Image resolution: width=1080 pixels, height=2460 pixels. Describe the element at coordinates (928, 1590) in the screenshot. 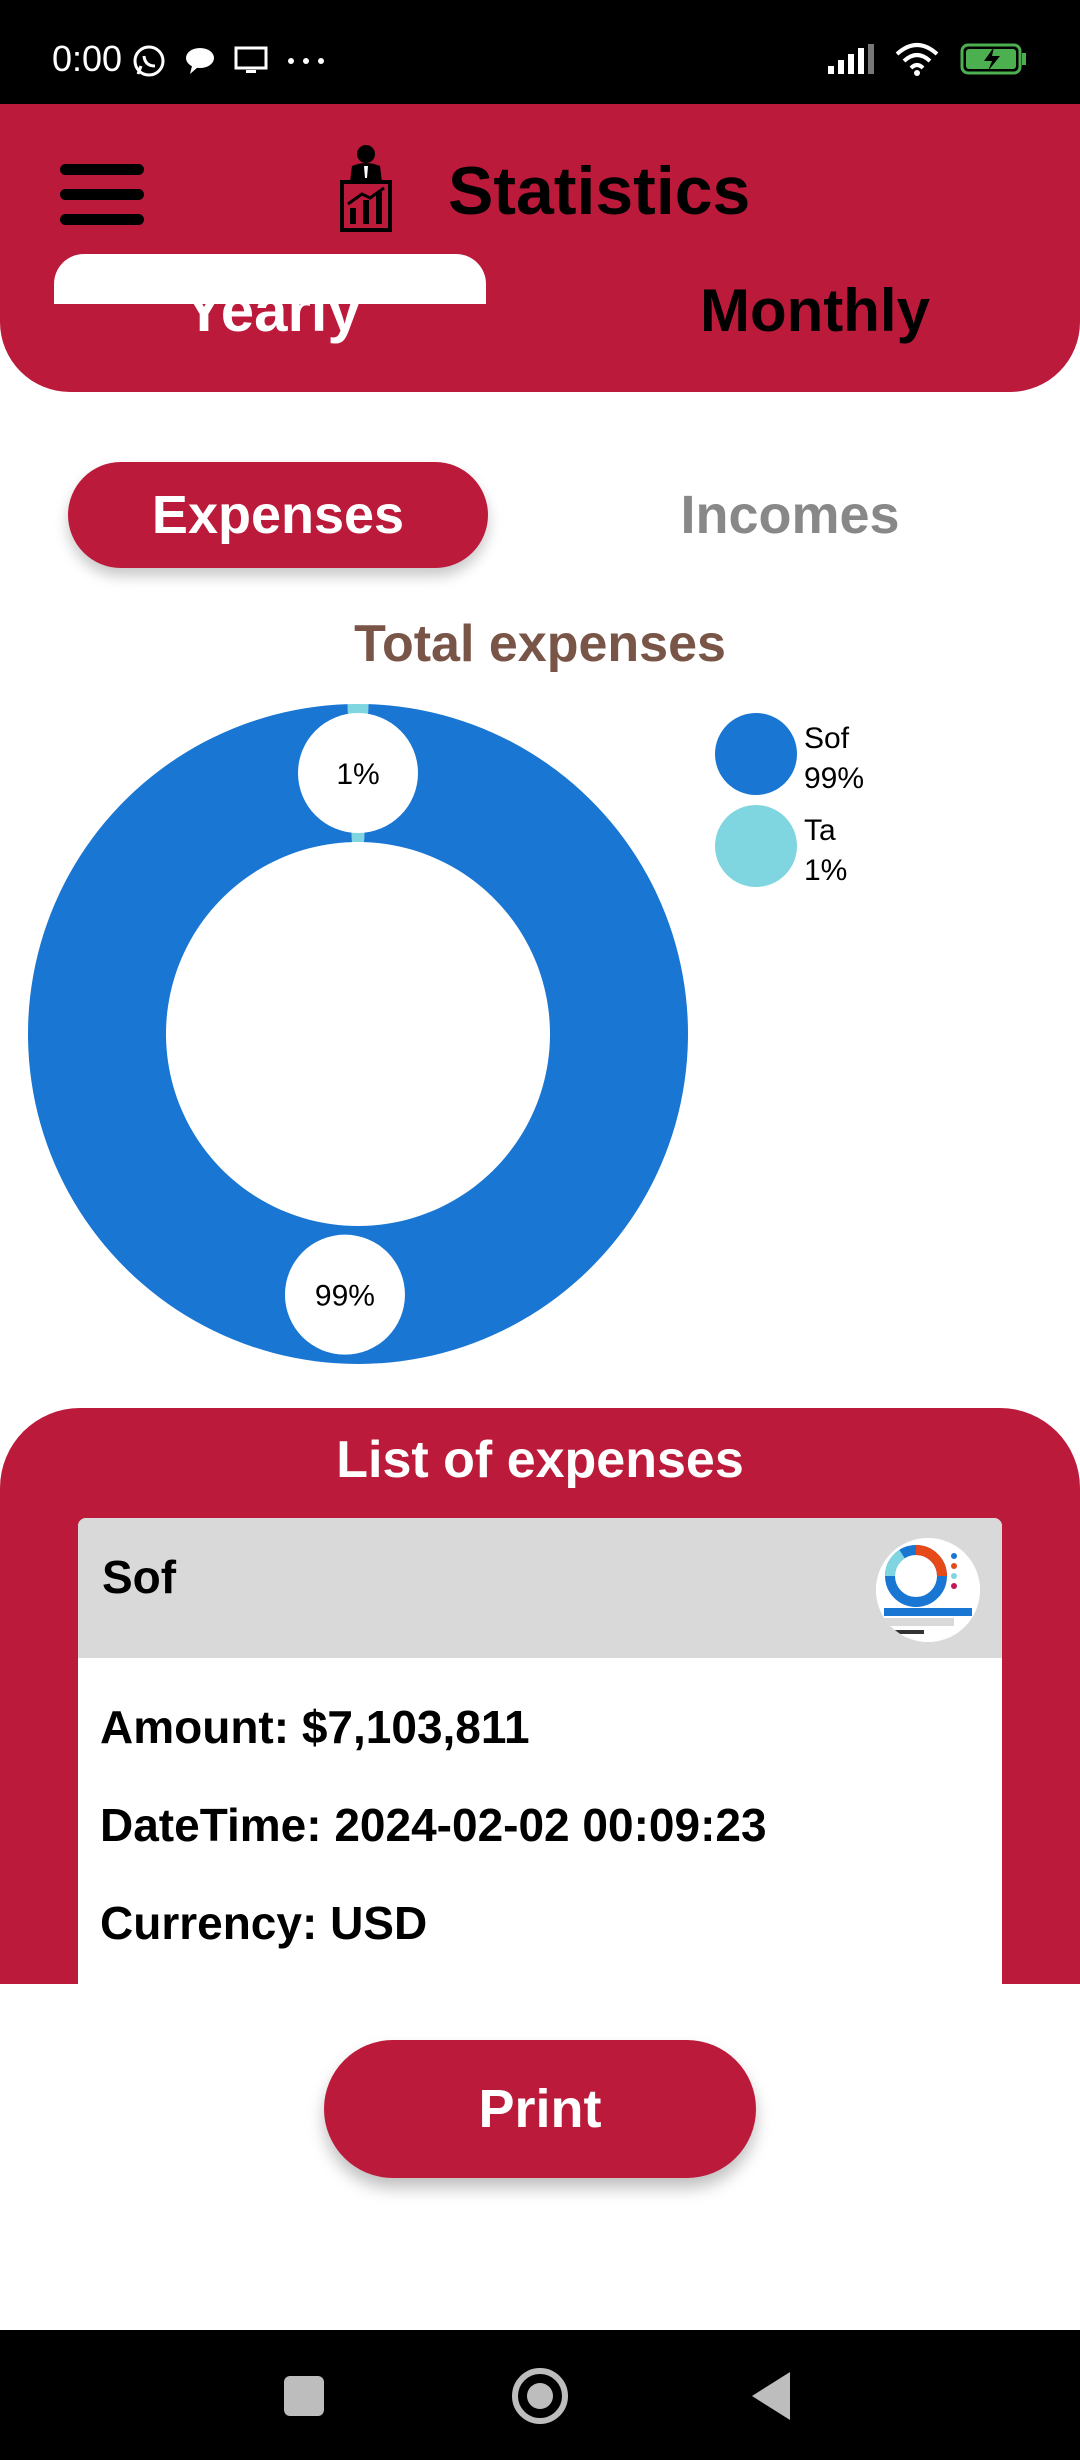

I see `chart-thumbnail-icon` at that location.